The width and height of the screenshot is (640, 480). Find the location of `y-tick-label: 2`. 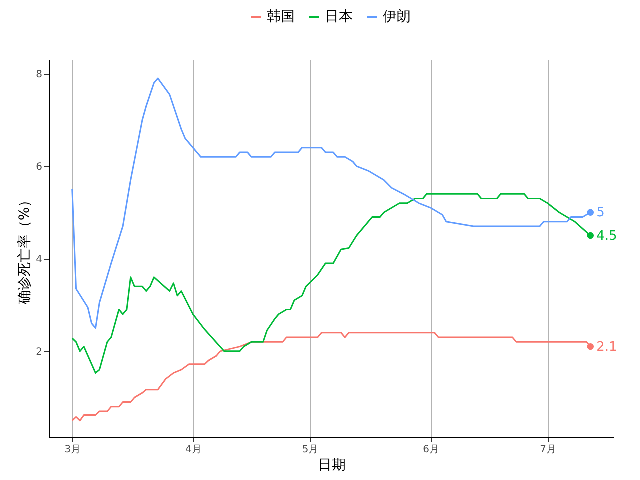

y-tick-label: 2 is located at coordinates (39, 352).